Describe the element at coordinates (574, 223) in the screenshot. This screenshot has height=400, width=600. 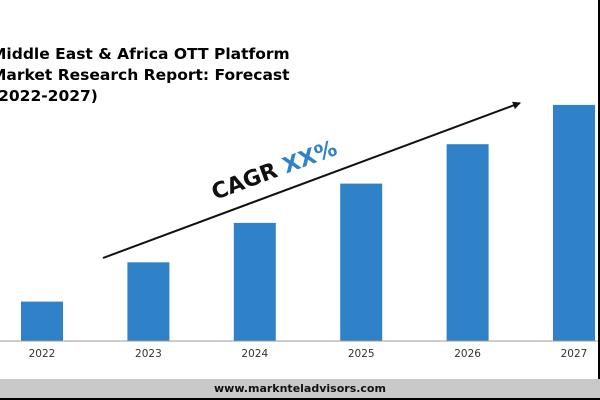
I see `bar-2027` at that location.